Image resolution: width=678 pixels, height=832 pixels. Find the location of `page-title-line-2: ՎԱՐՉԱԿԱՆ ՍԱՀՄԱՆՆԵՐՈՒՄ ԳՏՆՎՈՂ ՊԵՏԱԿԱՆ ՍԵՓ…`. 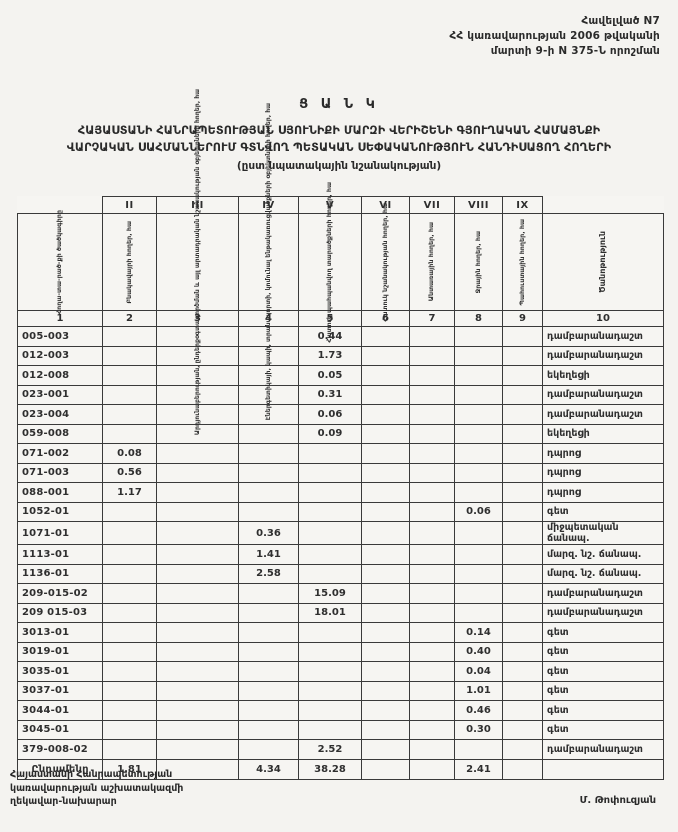

page-title-line-2: ՎԱՐՉԱԿԱՆ ՍԱՀՄԱՆՆԵՐՈՒՄ ԳՏՆՎՈՂ ՊԵՏԱԿԱՆ ՍԵՓ… is located at coordinates (339, 147).